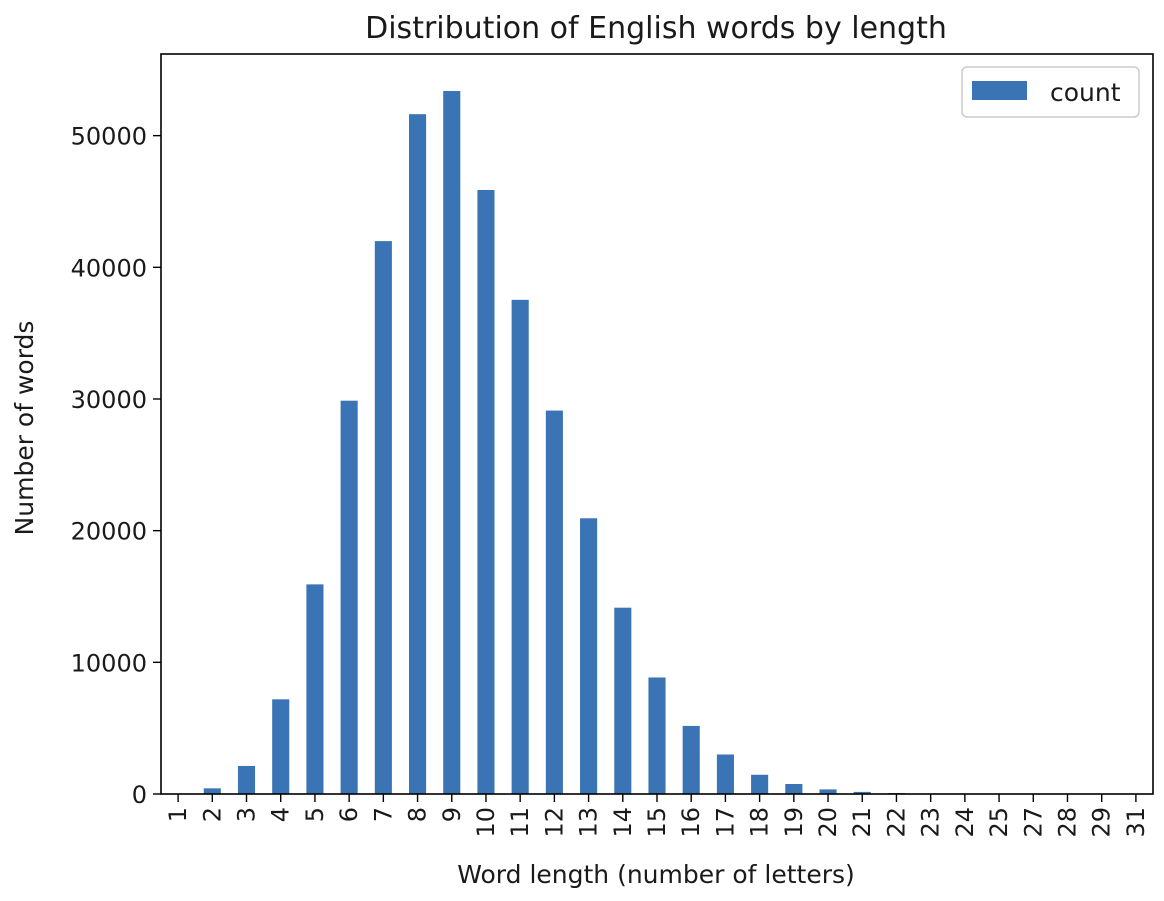 This screenshot has height=901, width=1164. What do you see at coordinates (383, 814) in the screenshot?
I see `x-tick-label: 7` at bounding box center [383, 814].